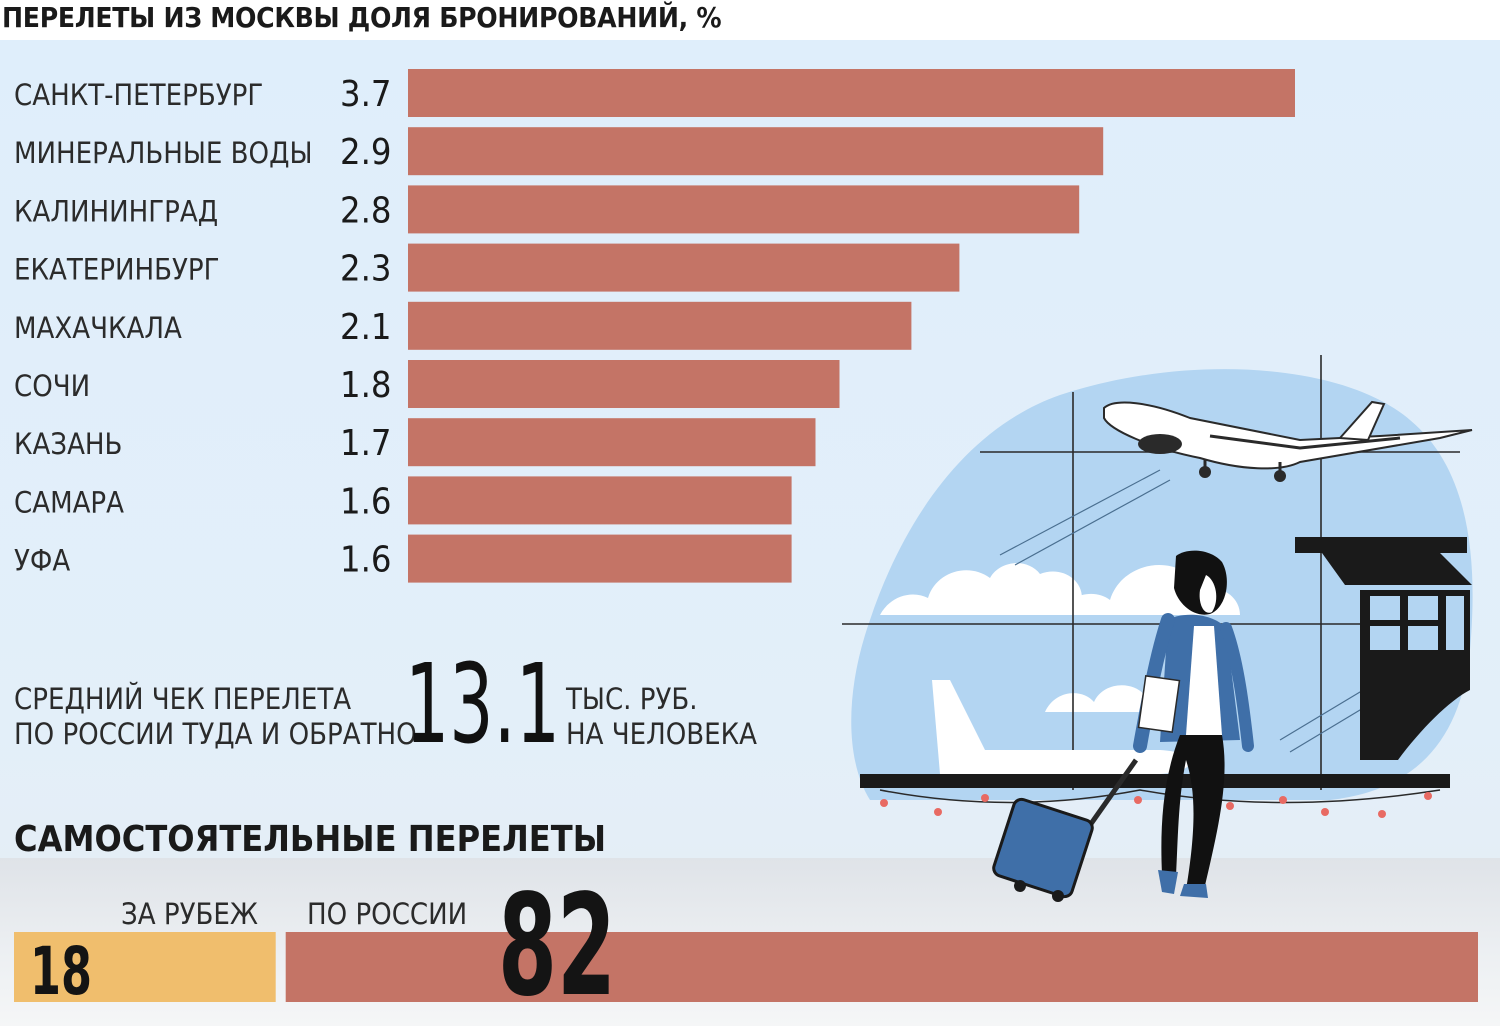 The width and height of the screenshot is (1500, 1026). What do you see at coordinates (1288, 441) in the screenshot?
I see `airplane-icon` at bounding box center [1288, 441].